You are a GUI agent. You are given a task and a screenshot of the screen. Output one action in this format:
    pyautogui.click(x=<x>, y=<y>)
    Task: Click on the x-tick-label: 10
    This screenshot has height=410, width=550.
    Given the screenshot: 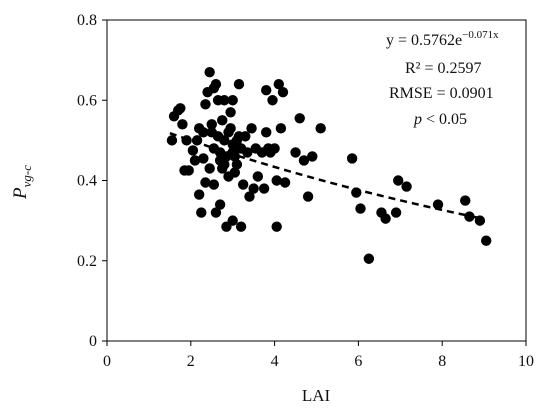 What is the action you would take?
    pyautogui.click(x=526, y=361)
    